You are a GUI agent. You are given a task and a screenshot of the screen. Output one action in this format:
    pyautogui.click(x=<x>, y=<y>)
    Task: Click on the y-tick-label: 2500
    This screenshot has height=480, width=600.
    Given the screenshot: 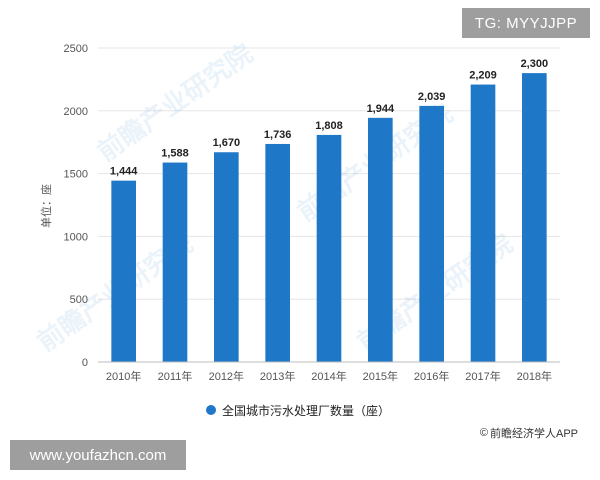 What is the action you would take?
    pyautogui.click(x=76, y=49)
    